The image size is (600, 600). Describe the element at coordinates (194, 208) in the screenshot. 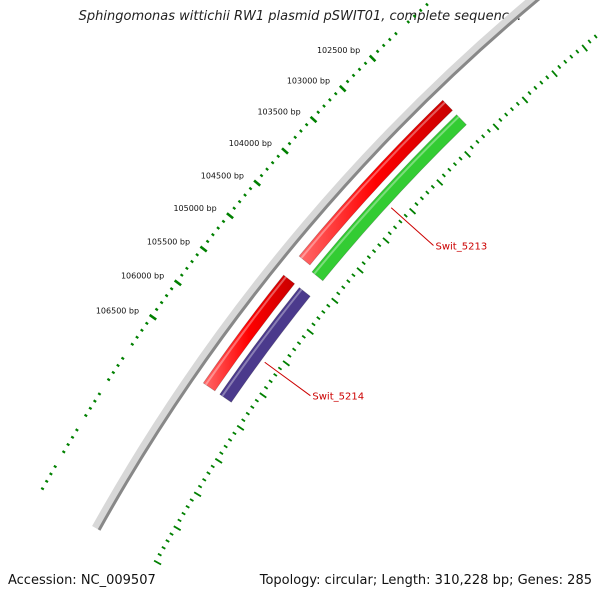

I see `tick-label: 105000 bp` at that location.